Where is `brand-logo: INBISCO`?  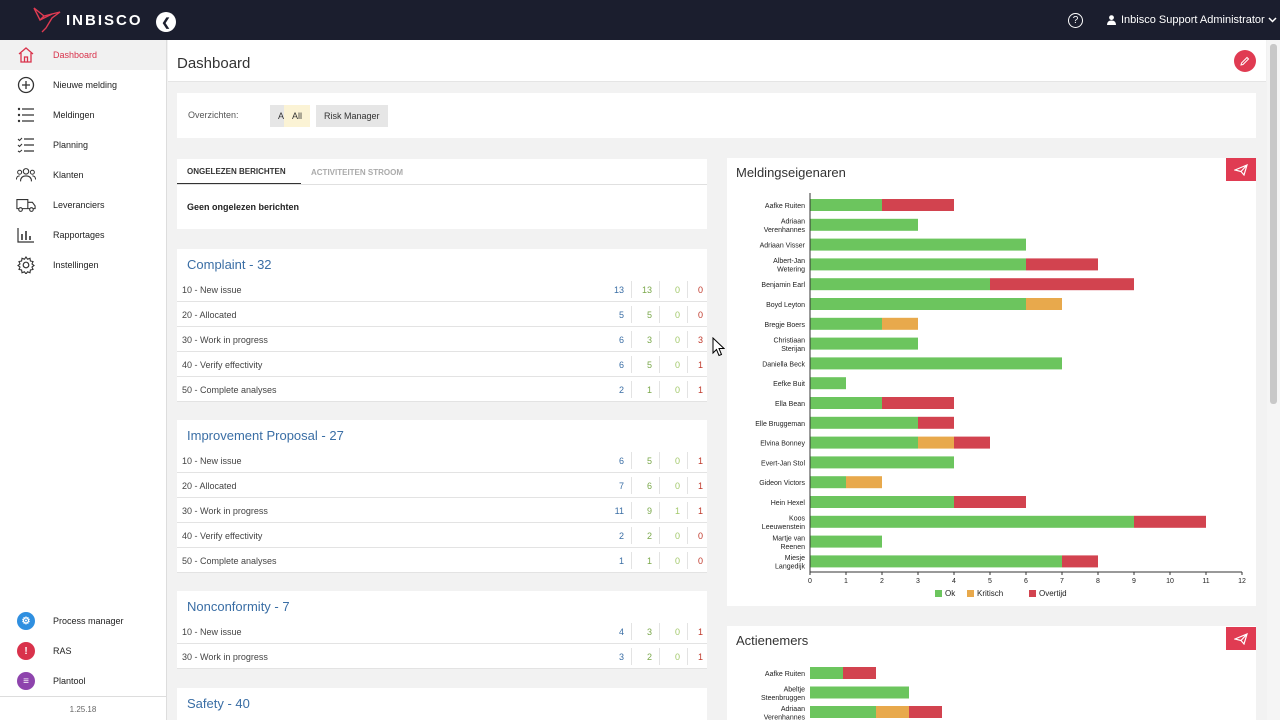 brand-logo: INBISCO is located at coordinates (87, 20).